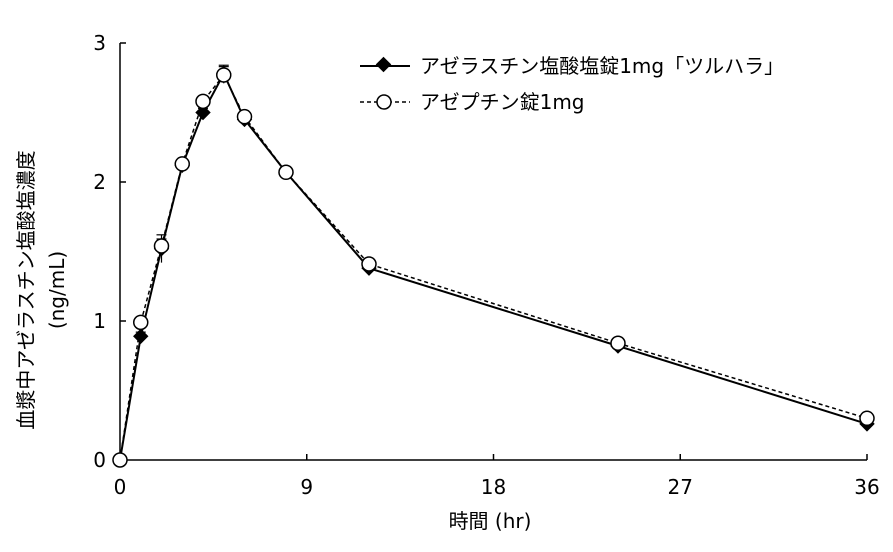  I want to click on y-axis-title: 血漿中アゼラスチン塩酸塩濃度, so click(26, 289).